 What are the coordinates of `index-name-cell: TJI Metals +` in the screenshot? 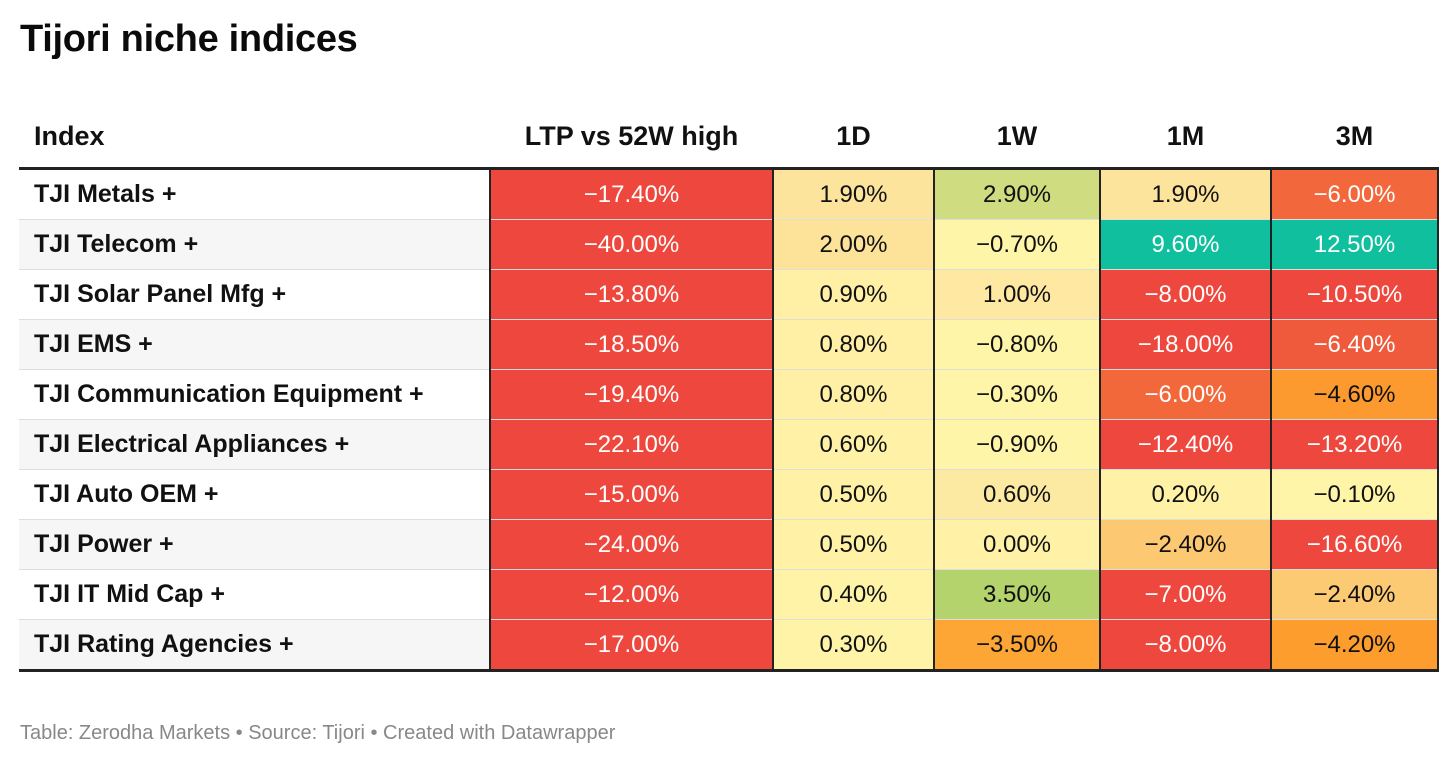 It's located at (255, 194).